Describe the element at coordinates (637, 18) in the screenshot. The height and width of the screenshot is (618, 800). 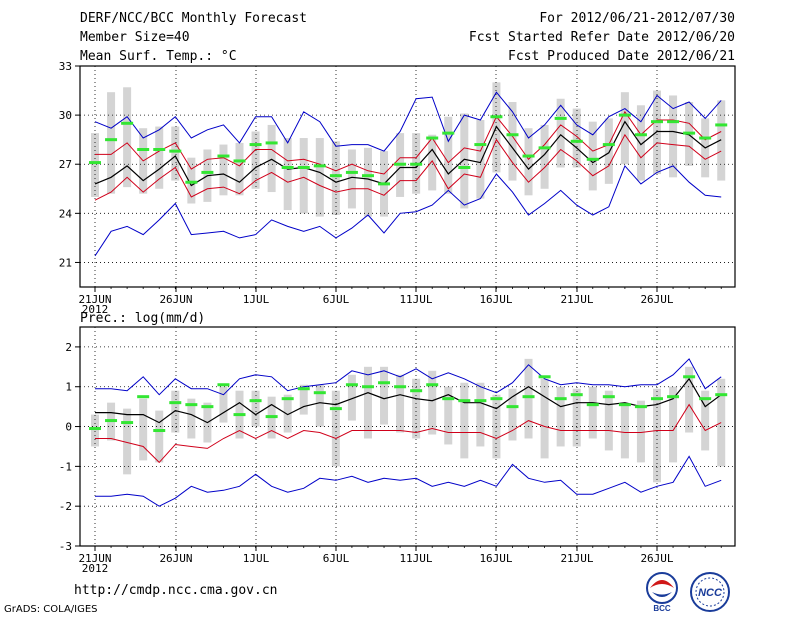
I see `forecast-period: For 2012/06/21-2012/07/30` at that location.